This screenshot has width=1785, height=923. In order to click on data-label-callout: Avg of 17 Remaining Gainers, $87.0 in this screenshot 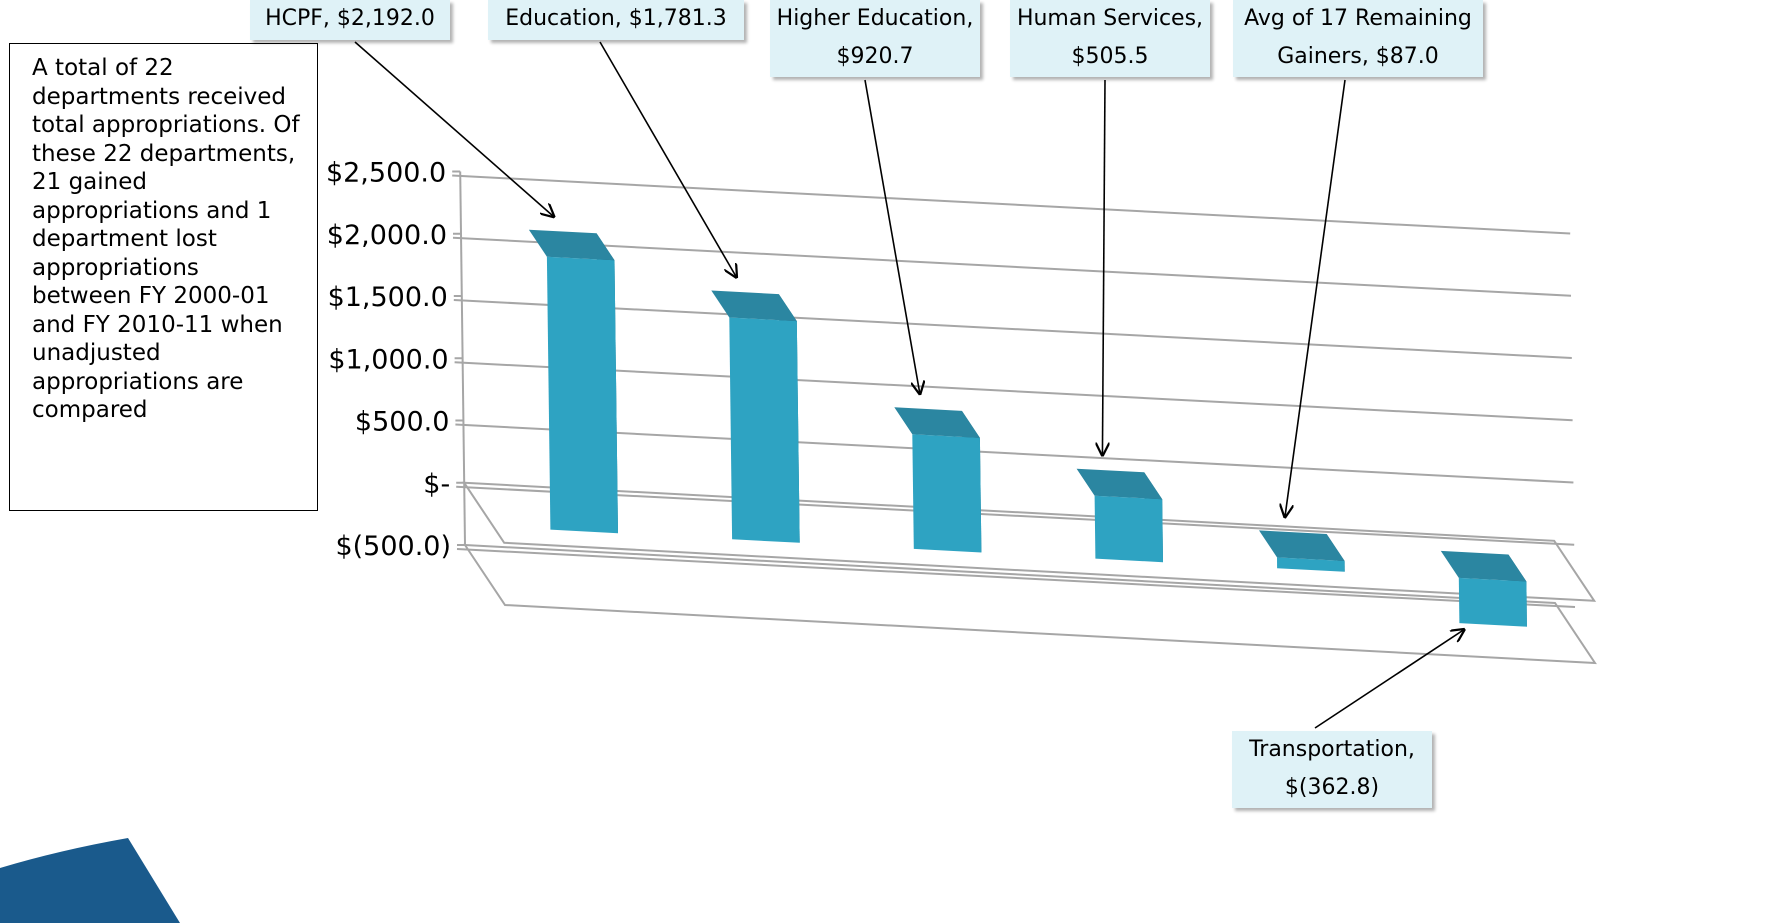, I will do `click(1358, 38)`.